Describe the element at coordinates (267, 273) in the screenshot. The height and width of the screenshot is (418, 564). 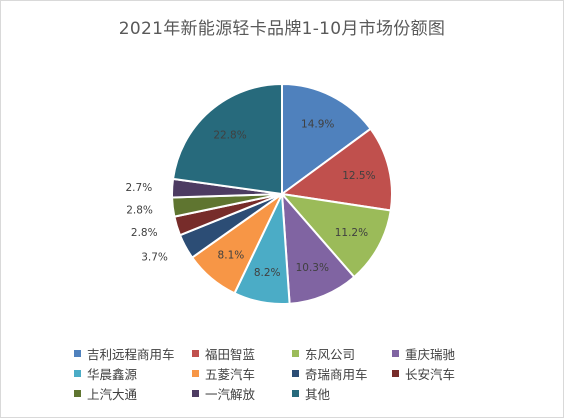
I see `slice-label-4: 8.2%` at that location.